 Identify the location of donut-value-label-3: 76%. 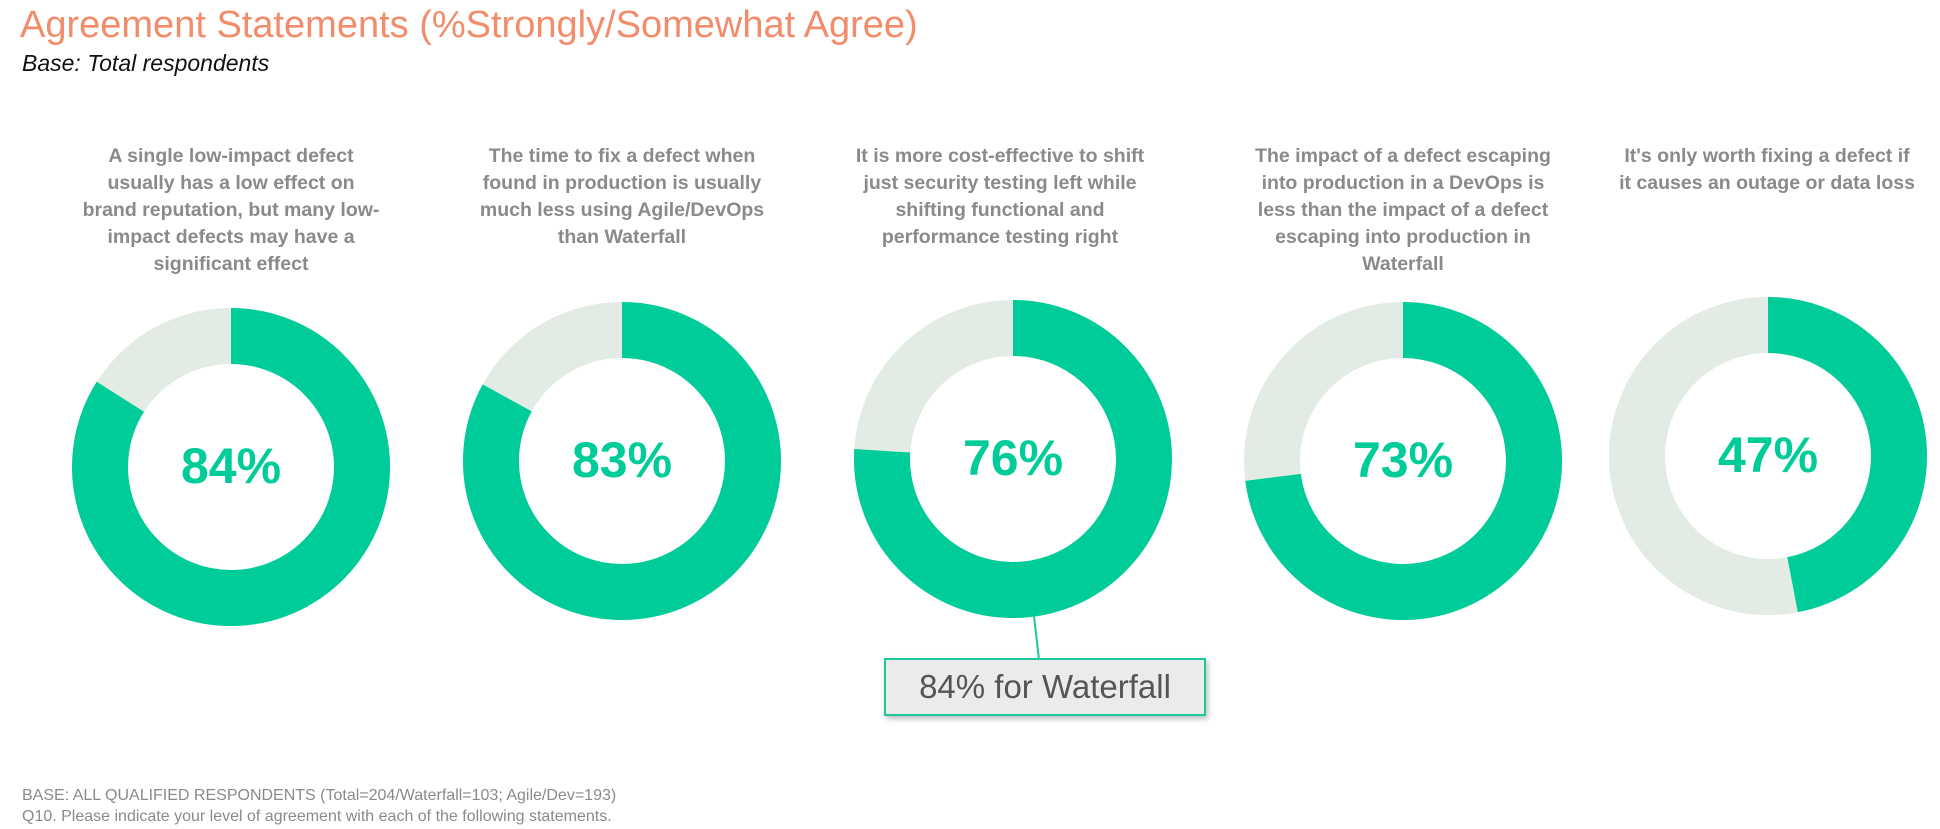
(1013, 458).